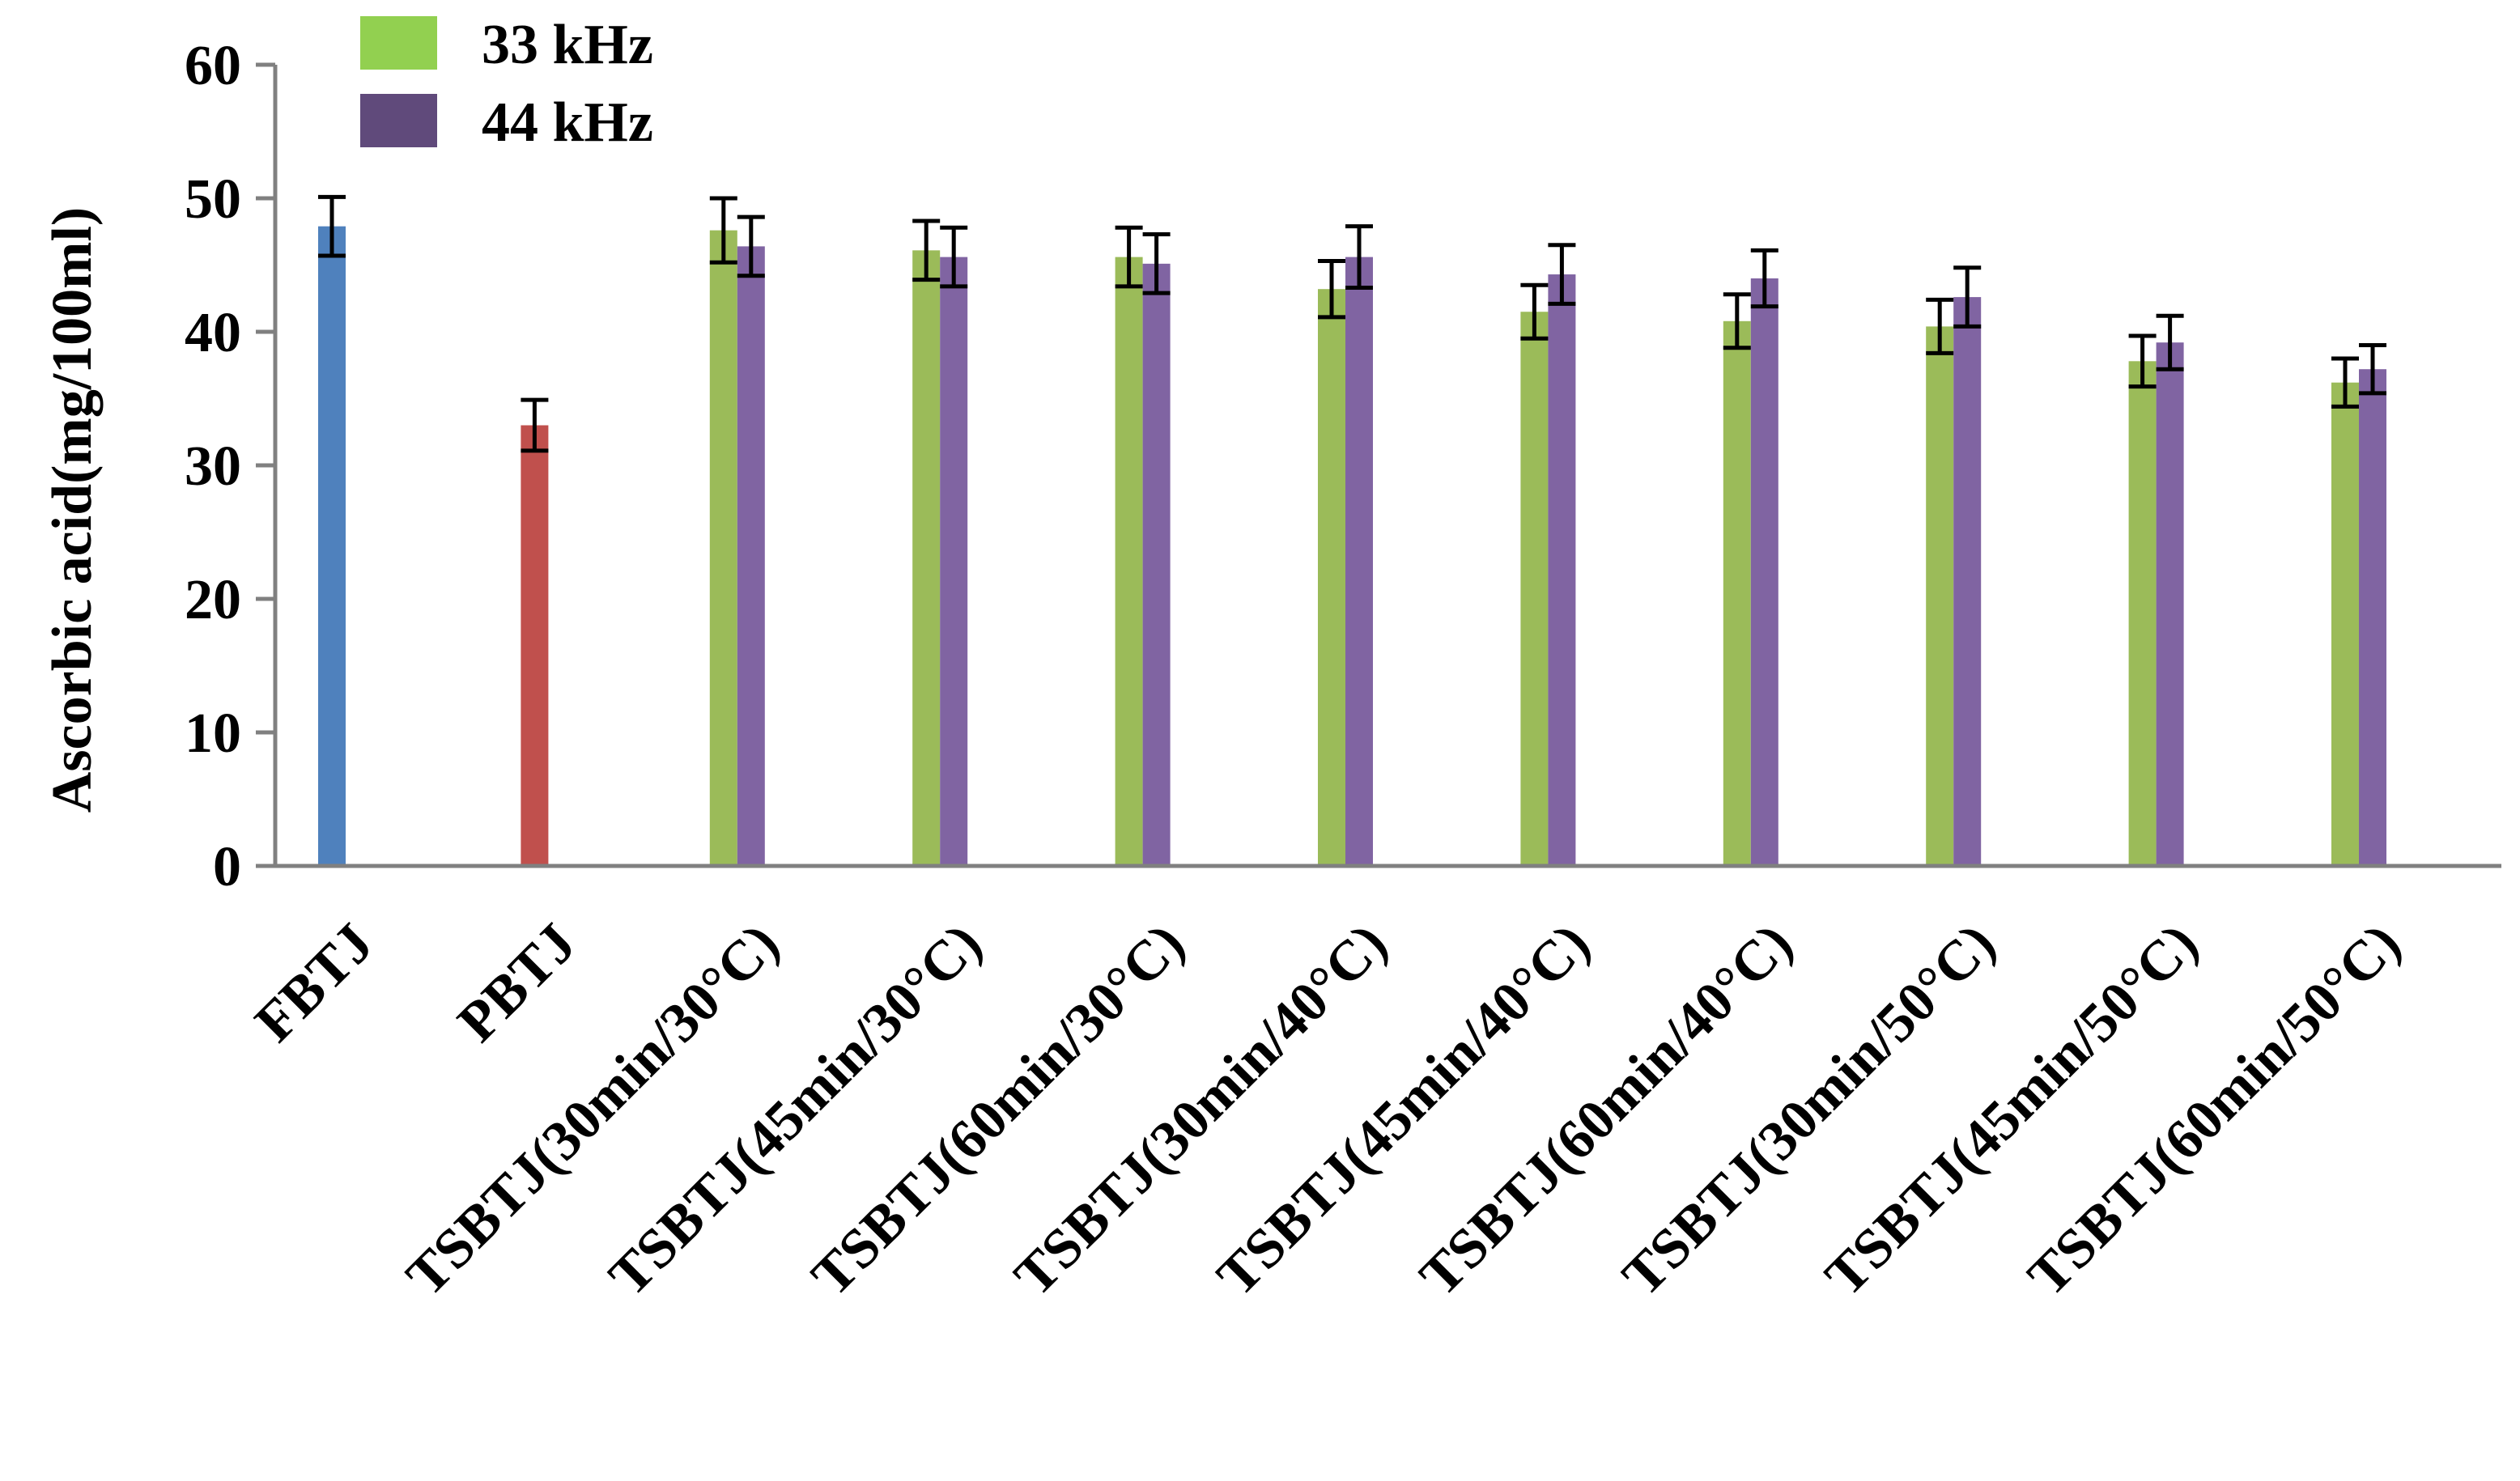 This screenshot has height=1481, width=2520. I want to click on x-tick-label: TSBTJ(30min/30°C), so click(593, 1110).